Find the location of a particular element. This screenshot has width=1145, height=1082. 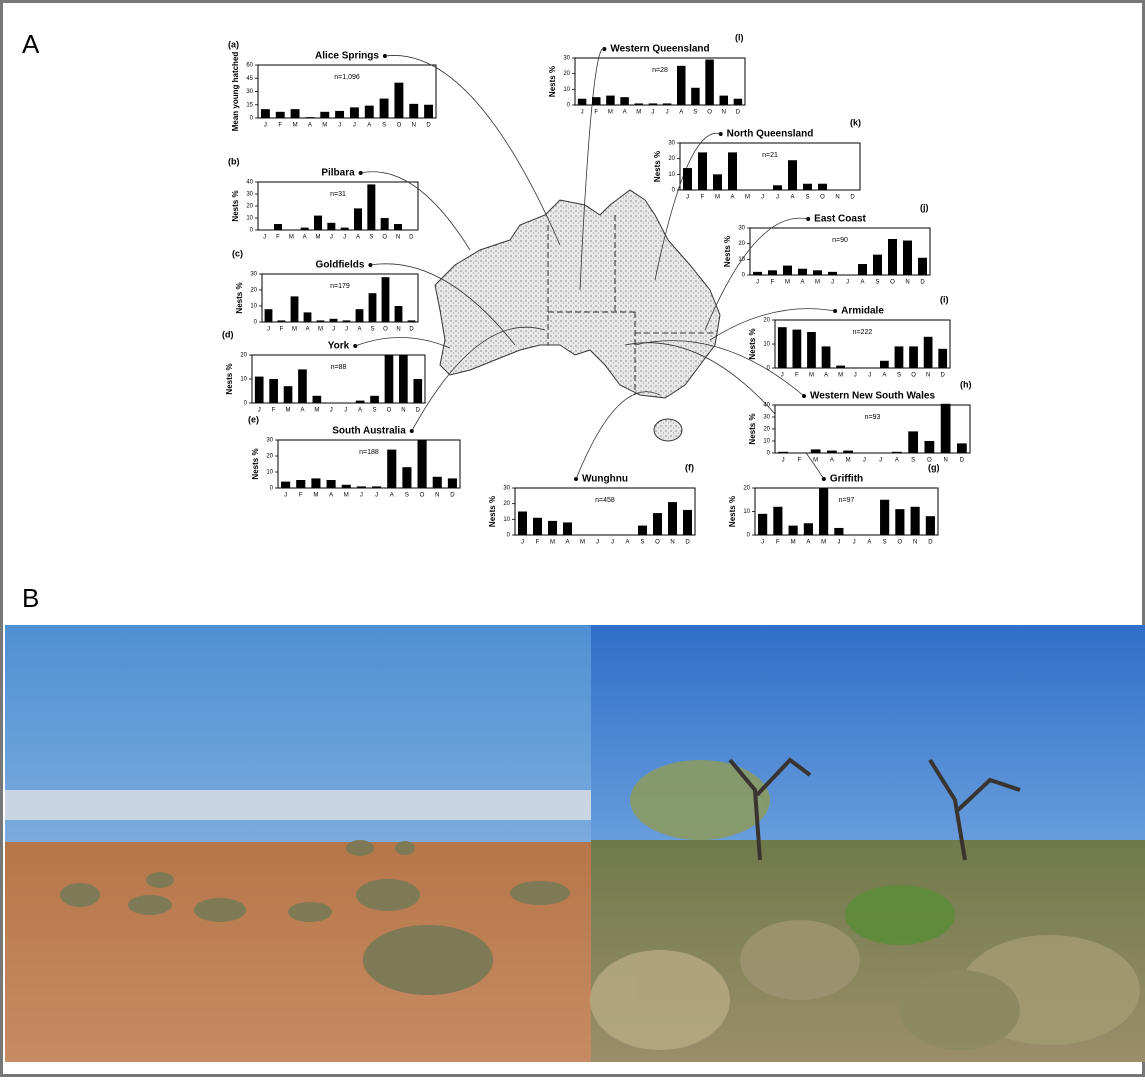

y-tick-label: 45 is located at coordinates (249, 79).